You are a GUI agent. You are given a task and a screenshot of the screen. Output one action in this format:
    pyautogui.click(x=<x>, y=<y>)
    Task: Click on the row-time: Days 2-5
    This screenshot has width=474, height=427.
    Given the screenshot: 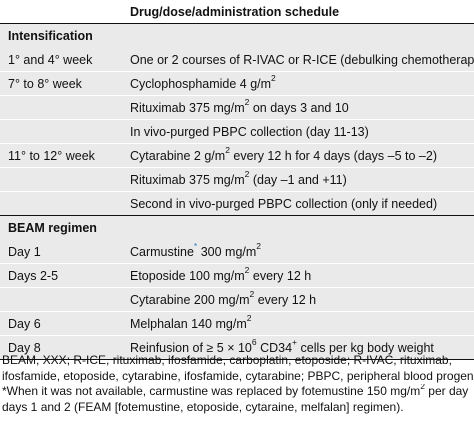 What is the action you would take?
    pyautogui.click(x=61, y=275)
    